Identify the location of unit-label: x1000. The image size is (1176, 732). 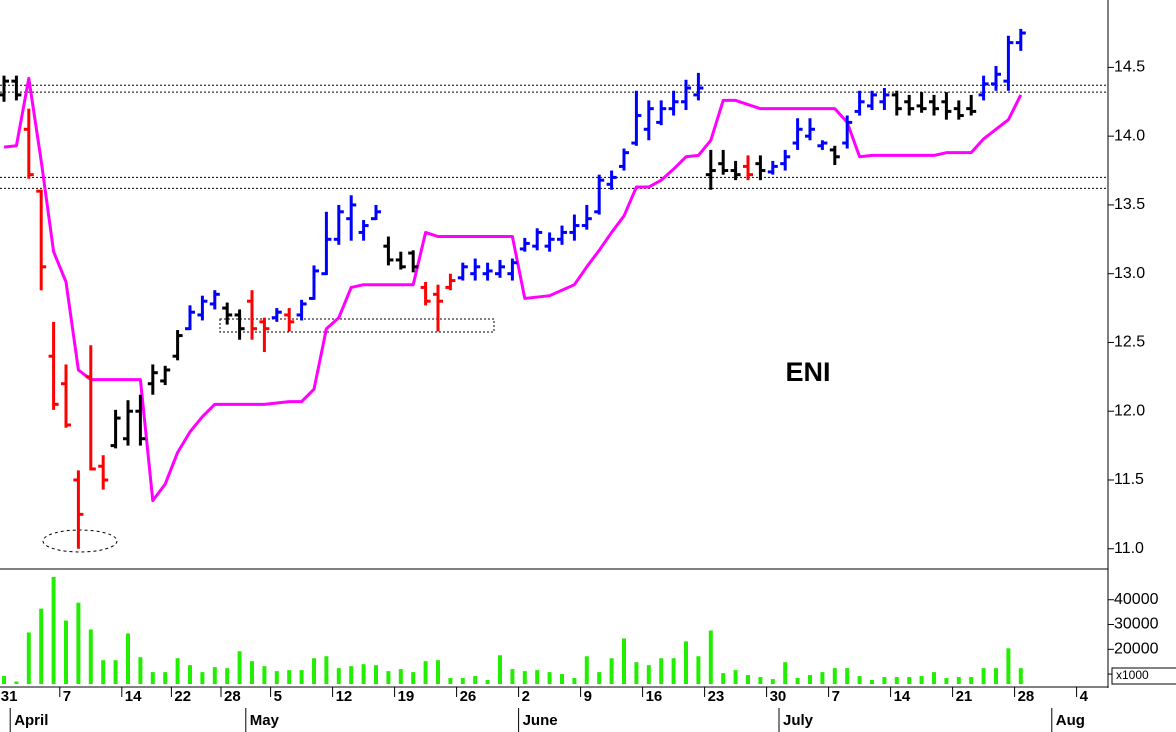
(1132, 675).